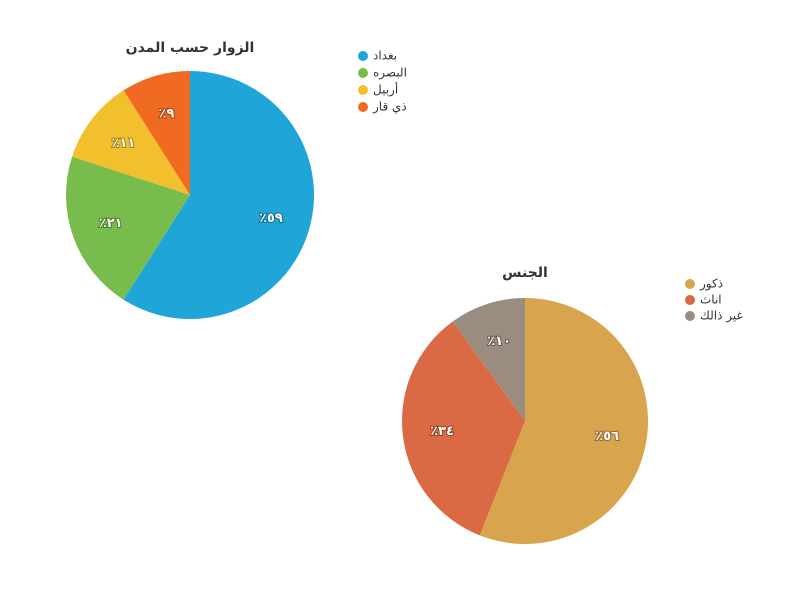 Image resolution: width=800 pixels, height=600 pixels. I want to click on legend-label: أربيل, so click(385, 90).